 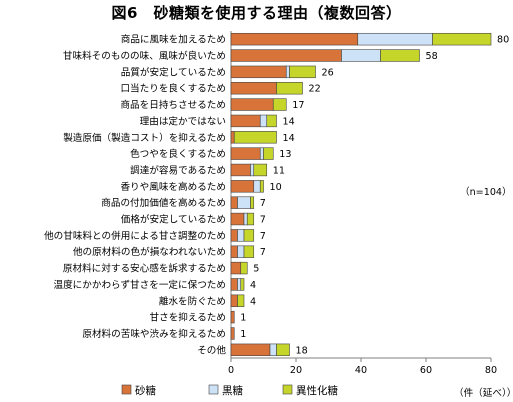 I want to click on bar-total-label: 10, so click(x=276, y=187).